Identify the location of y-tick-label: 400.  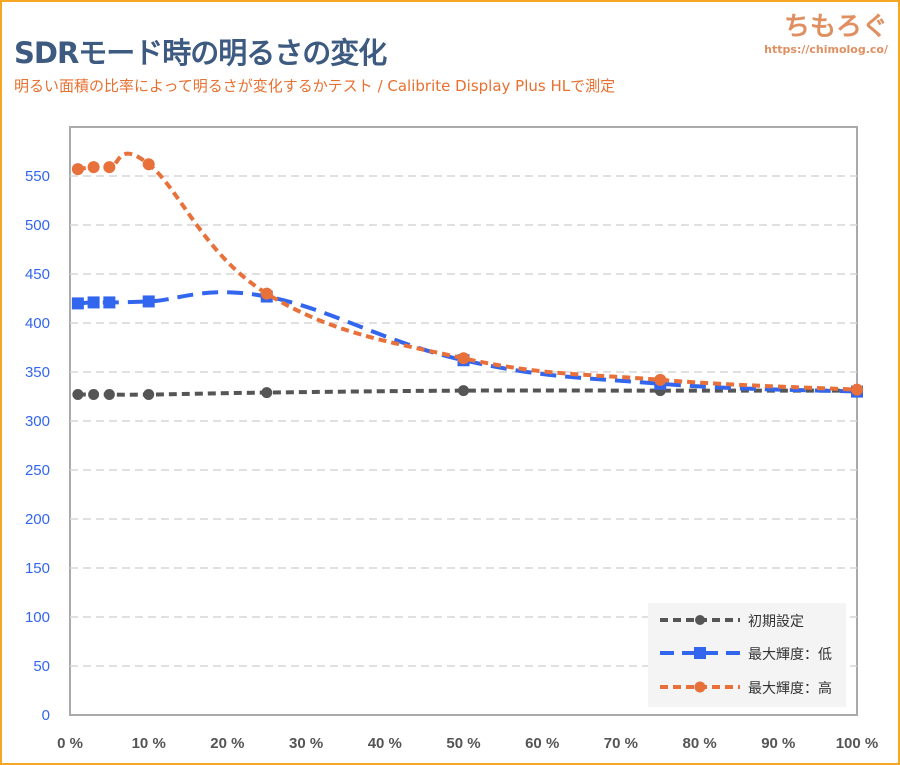
(37, 323).